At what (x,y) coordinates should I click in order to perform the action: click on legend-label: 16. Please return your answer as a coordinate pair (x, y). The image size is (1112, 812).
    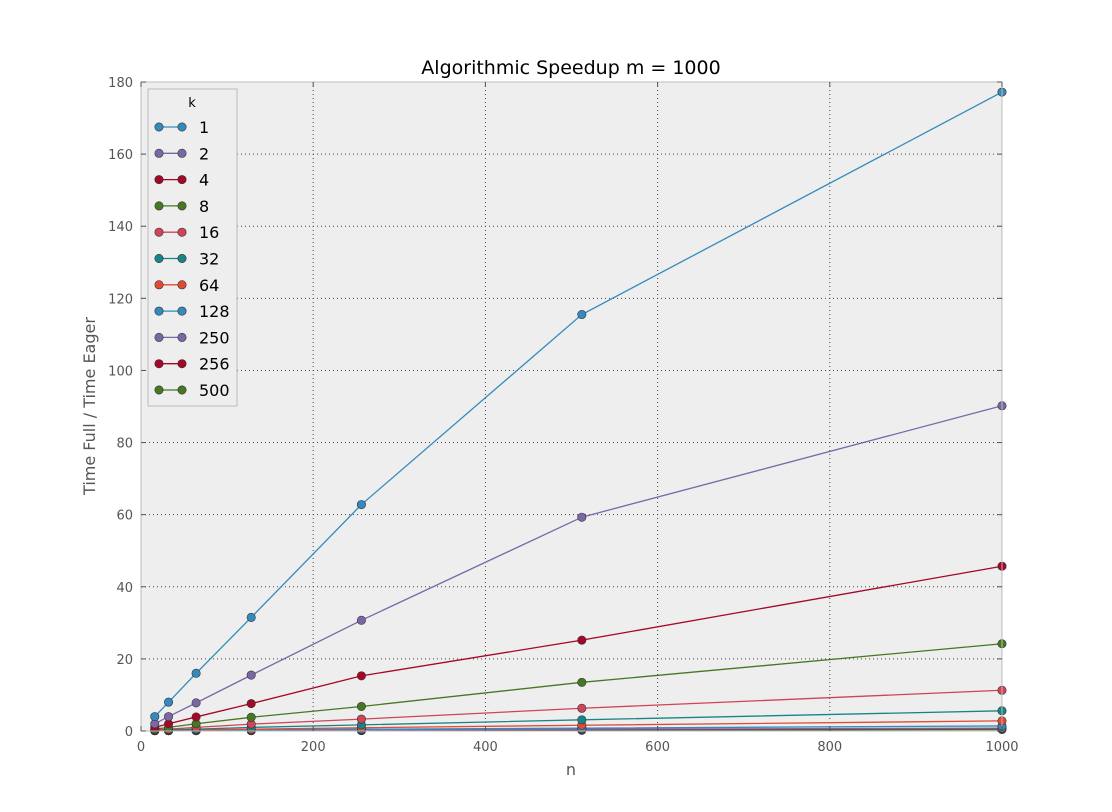
    Looking at the image, I should click on (209, 232).